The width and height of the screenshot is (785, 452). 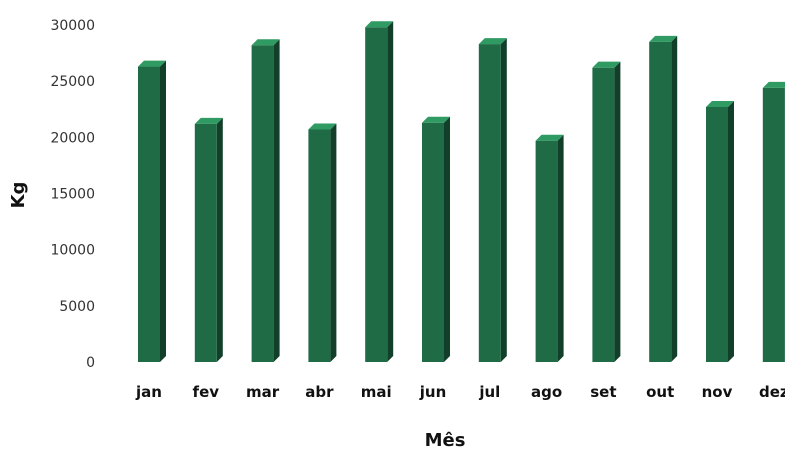 I want to click on bar-nov, so click(x=720, y=232).